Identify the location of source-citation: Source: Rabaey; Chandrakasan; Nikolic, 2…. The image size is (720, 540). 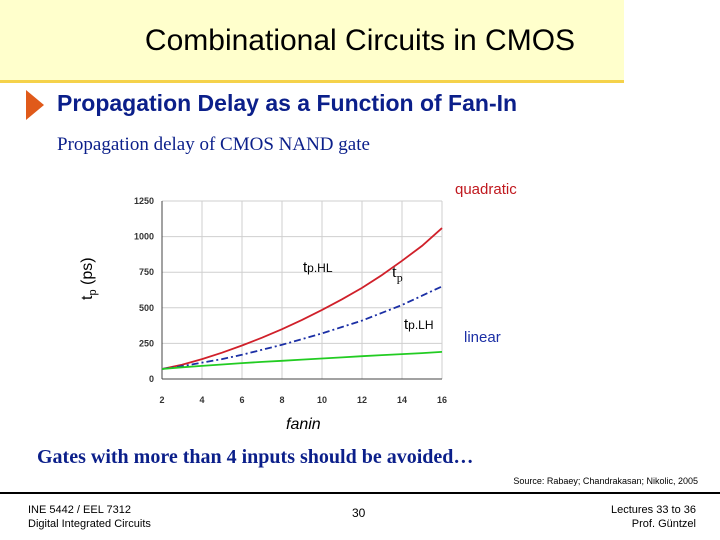
(605, 481).